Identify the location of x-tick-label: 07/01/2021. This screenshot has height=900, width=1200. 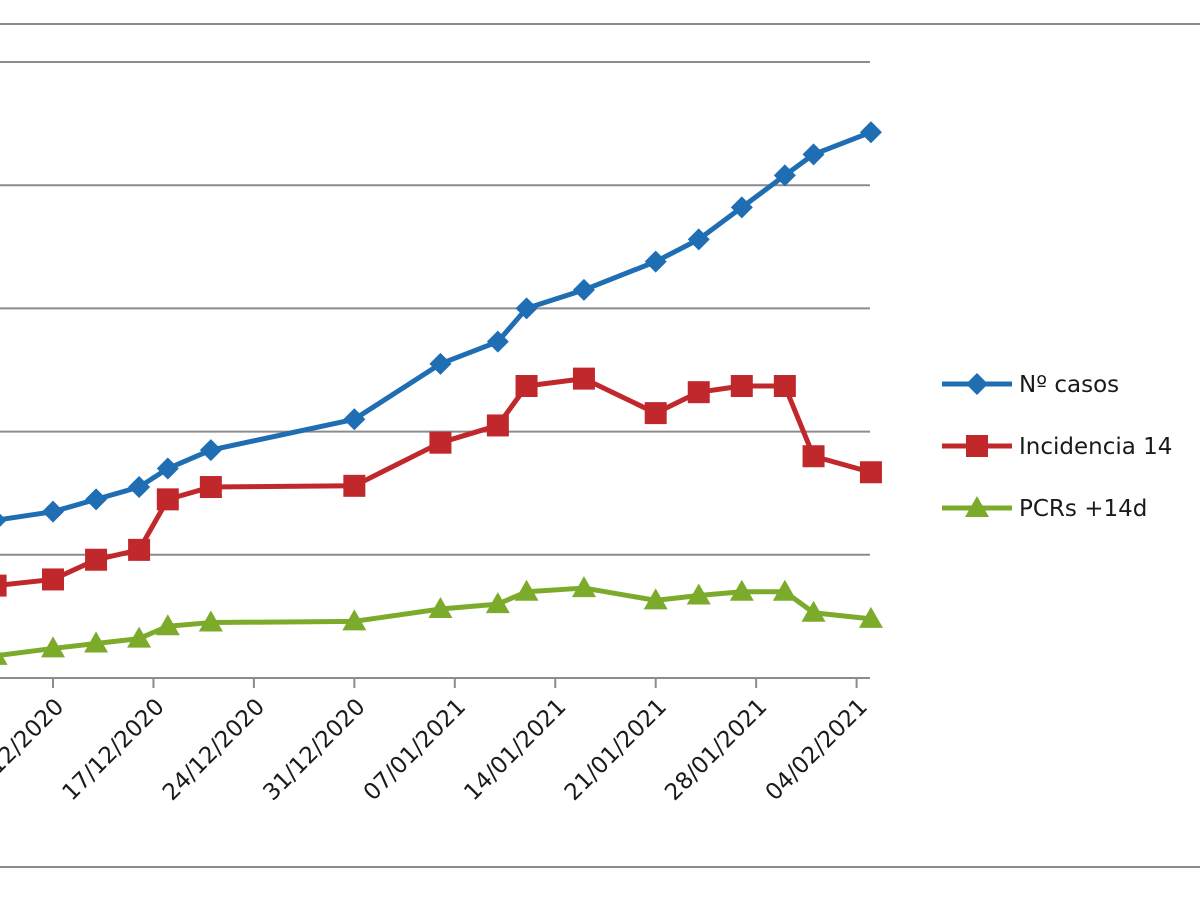
(415, 750).